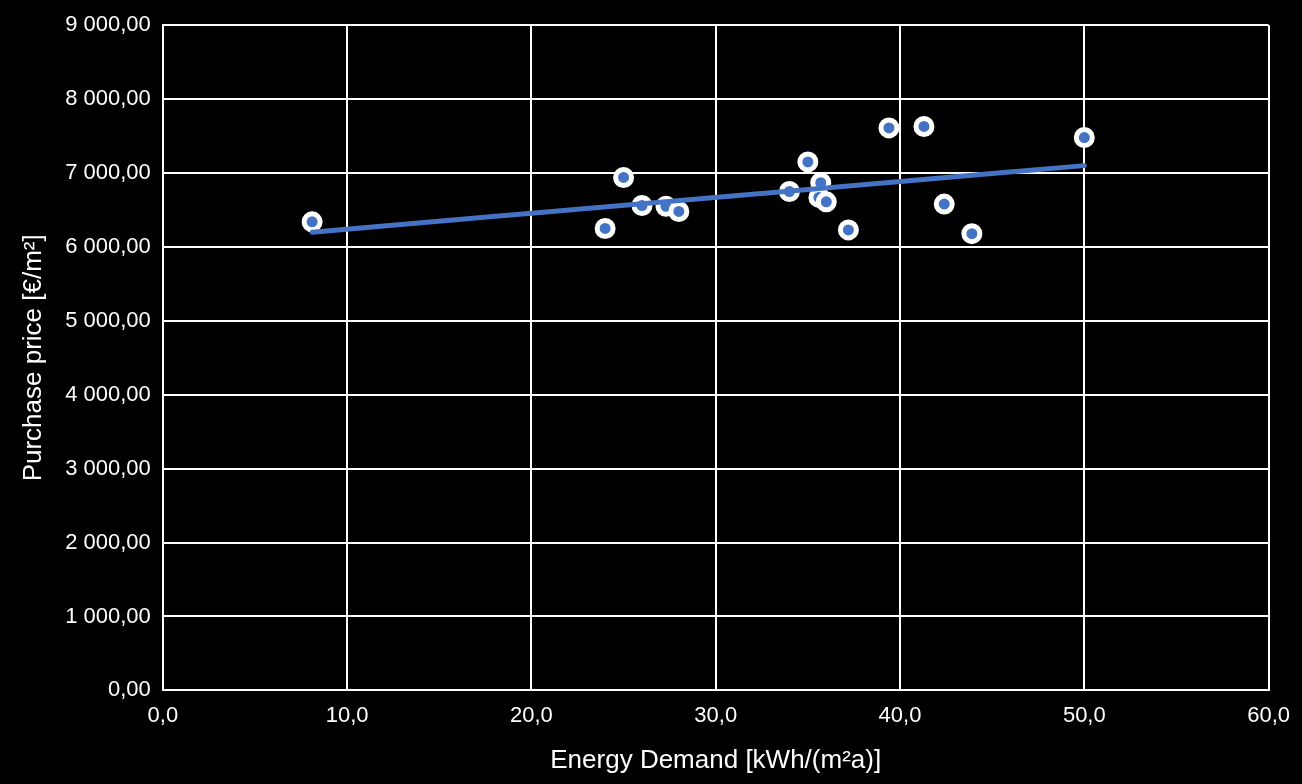  I want to click on x-tick-label: 20,0, so click(531, 714).